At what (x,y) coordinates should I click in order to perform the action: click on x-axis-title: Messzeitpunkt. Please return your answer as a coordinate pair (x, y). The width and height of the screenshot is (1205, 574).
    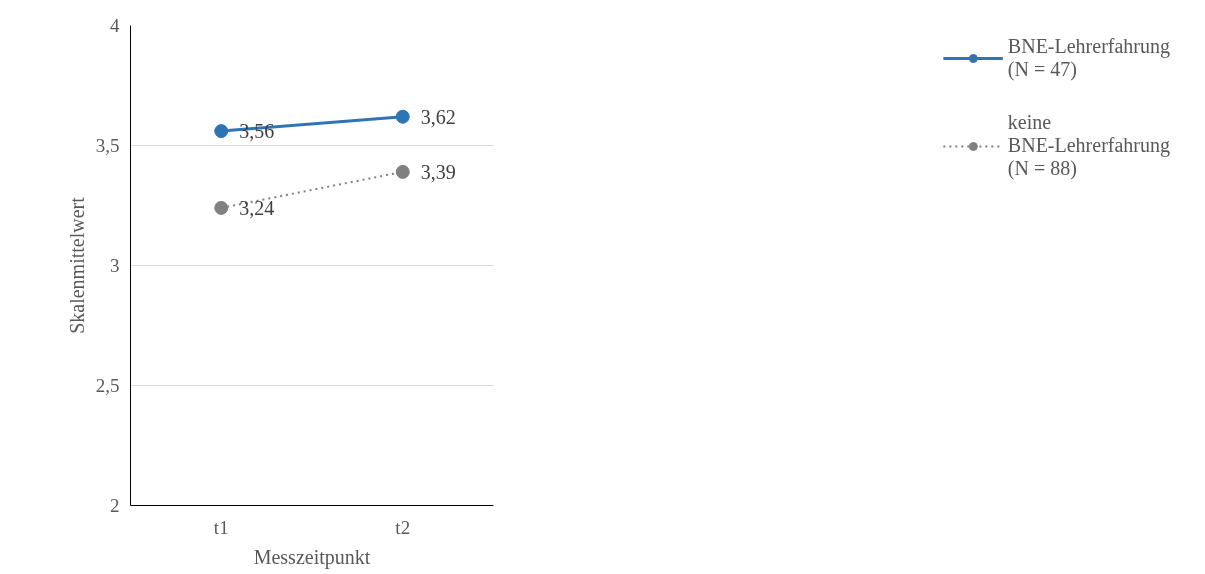
    Looking at the image, I should click on (312, 557).